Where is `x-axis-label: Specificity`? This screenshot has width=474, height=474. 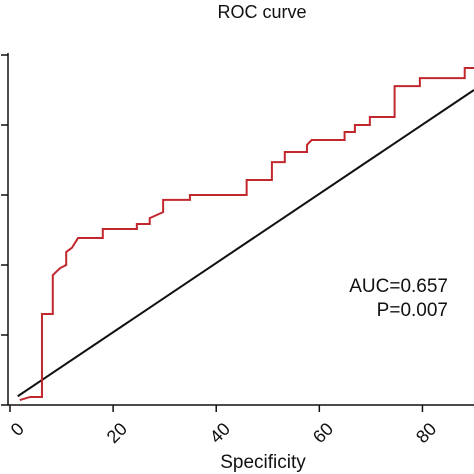 x-axis-label: Specificity is located at coordinates (263, 462).